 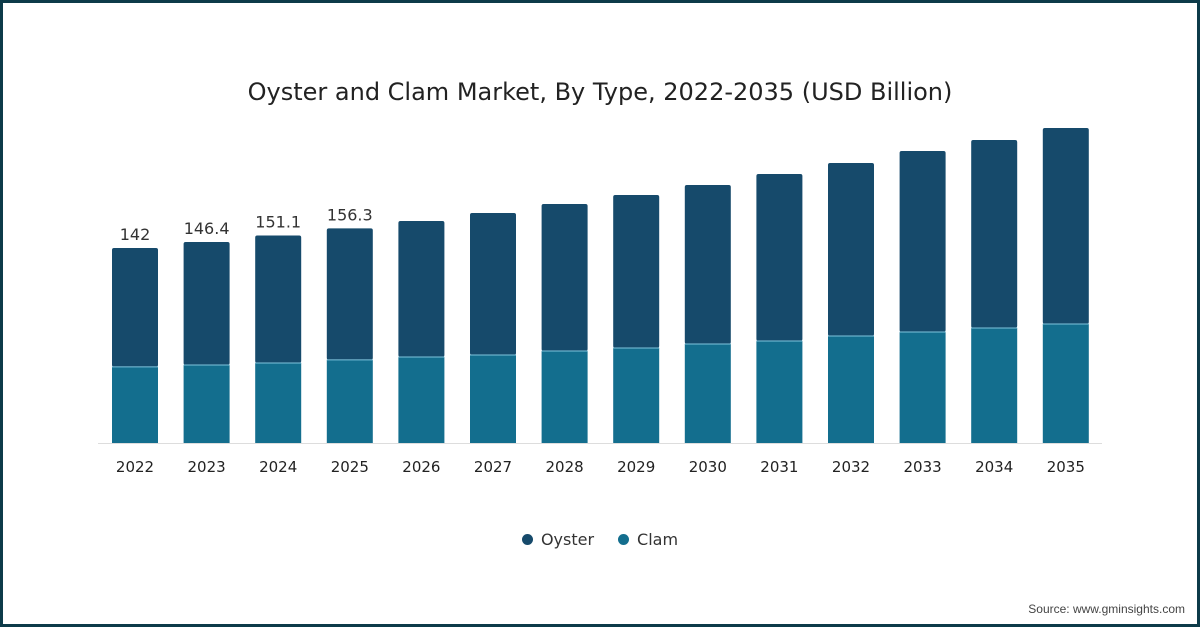 I want to click on bar-clam-2023, so click(x=206, y=404).